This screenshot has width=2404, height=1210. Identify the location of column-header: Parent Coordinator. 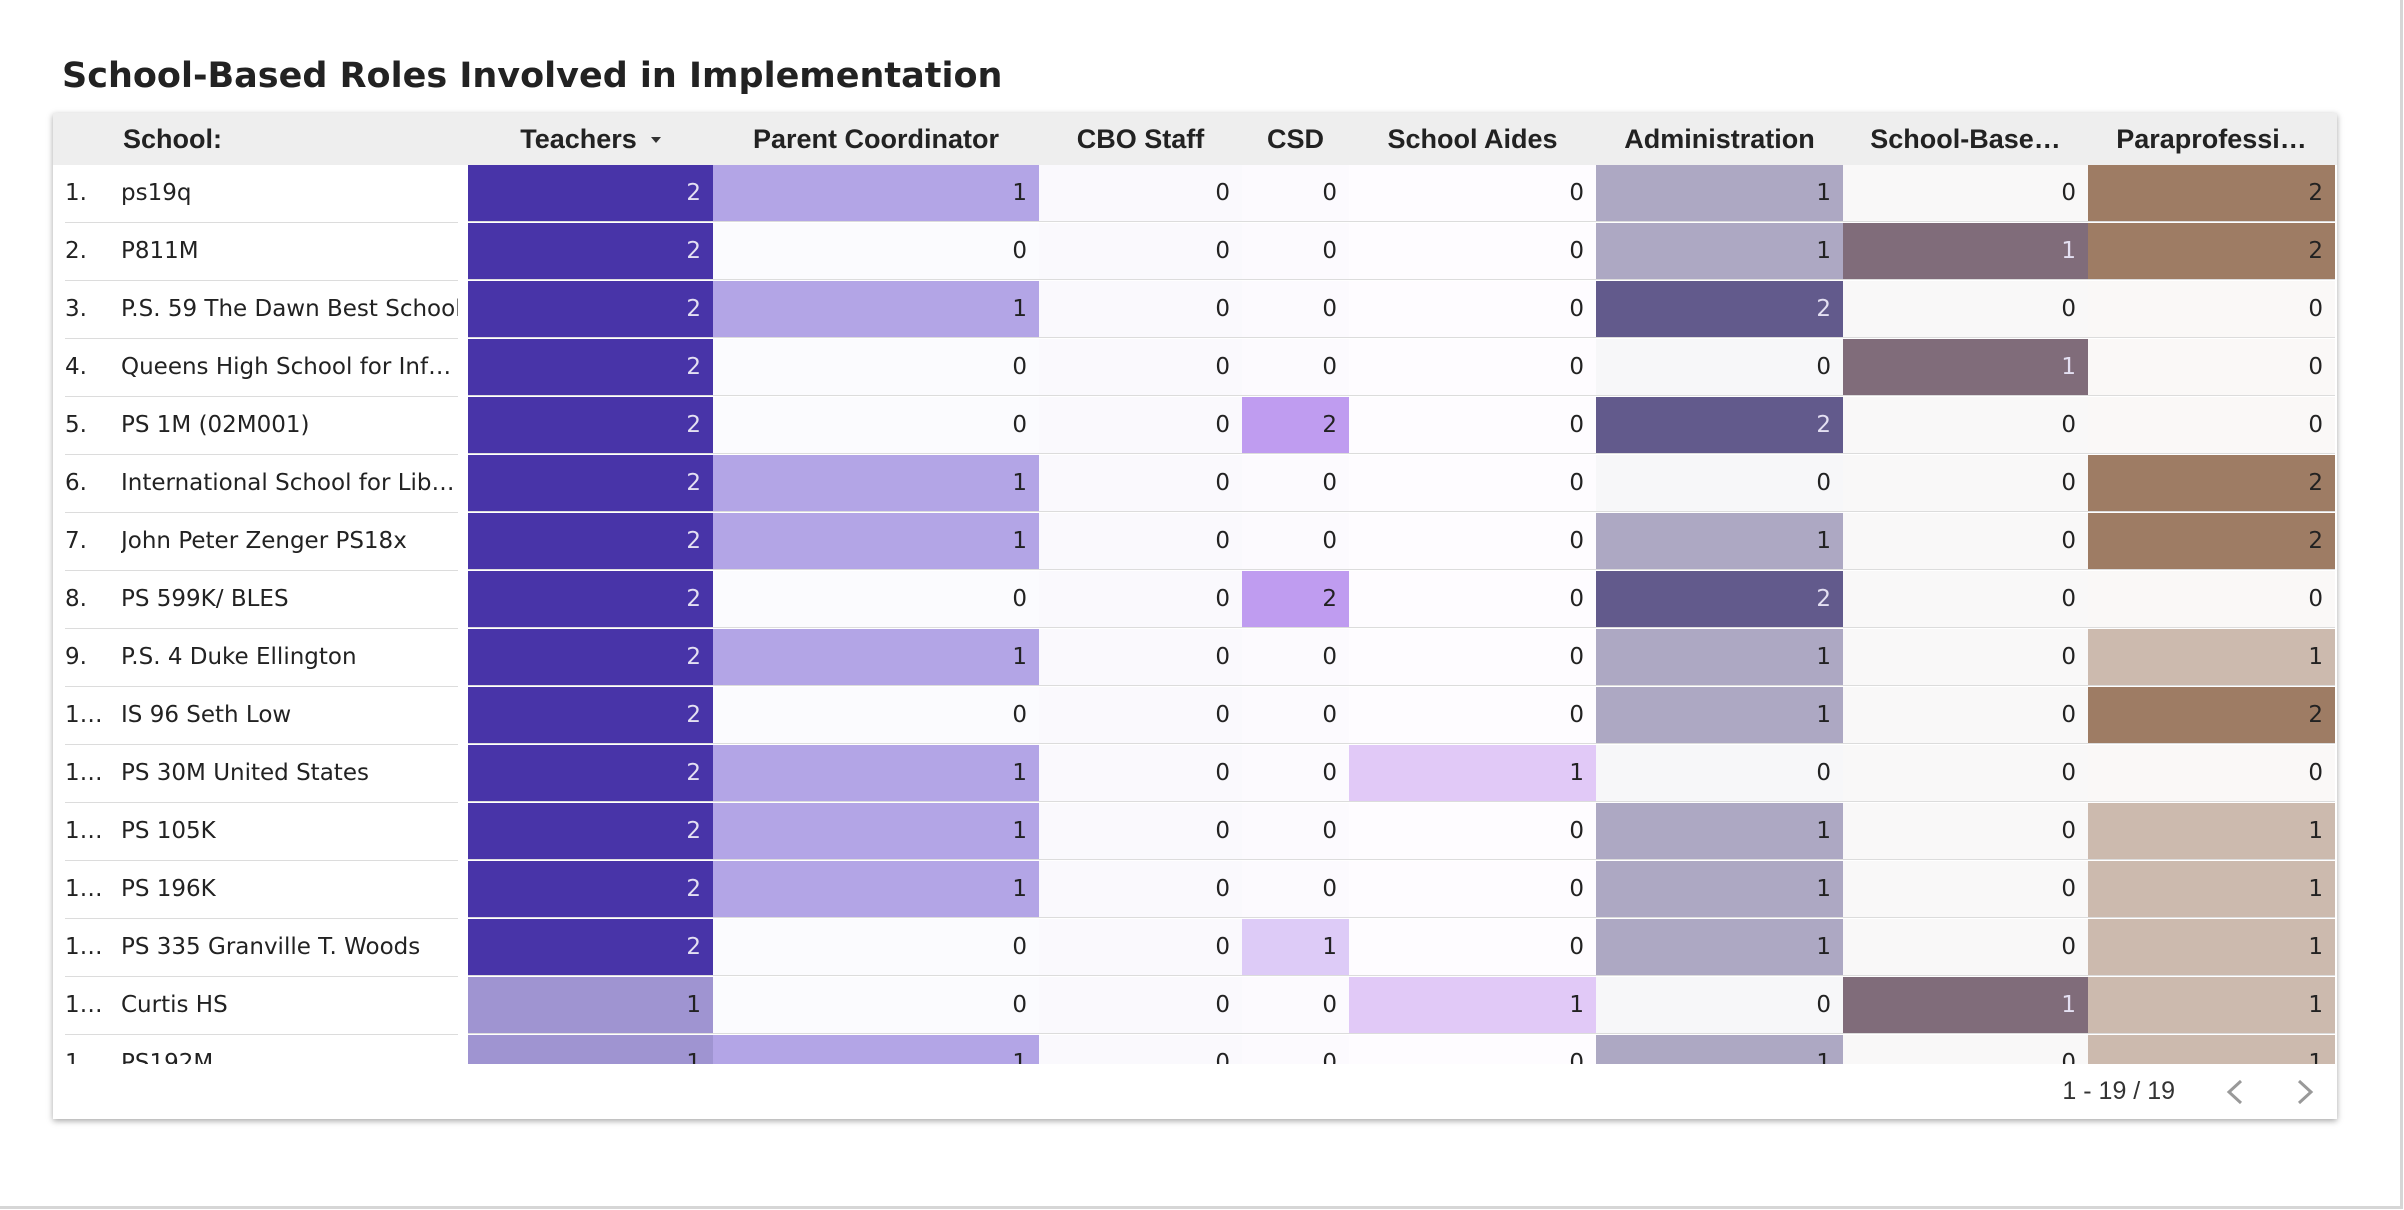
(876, 139).